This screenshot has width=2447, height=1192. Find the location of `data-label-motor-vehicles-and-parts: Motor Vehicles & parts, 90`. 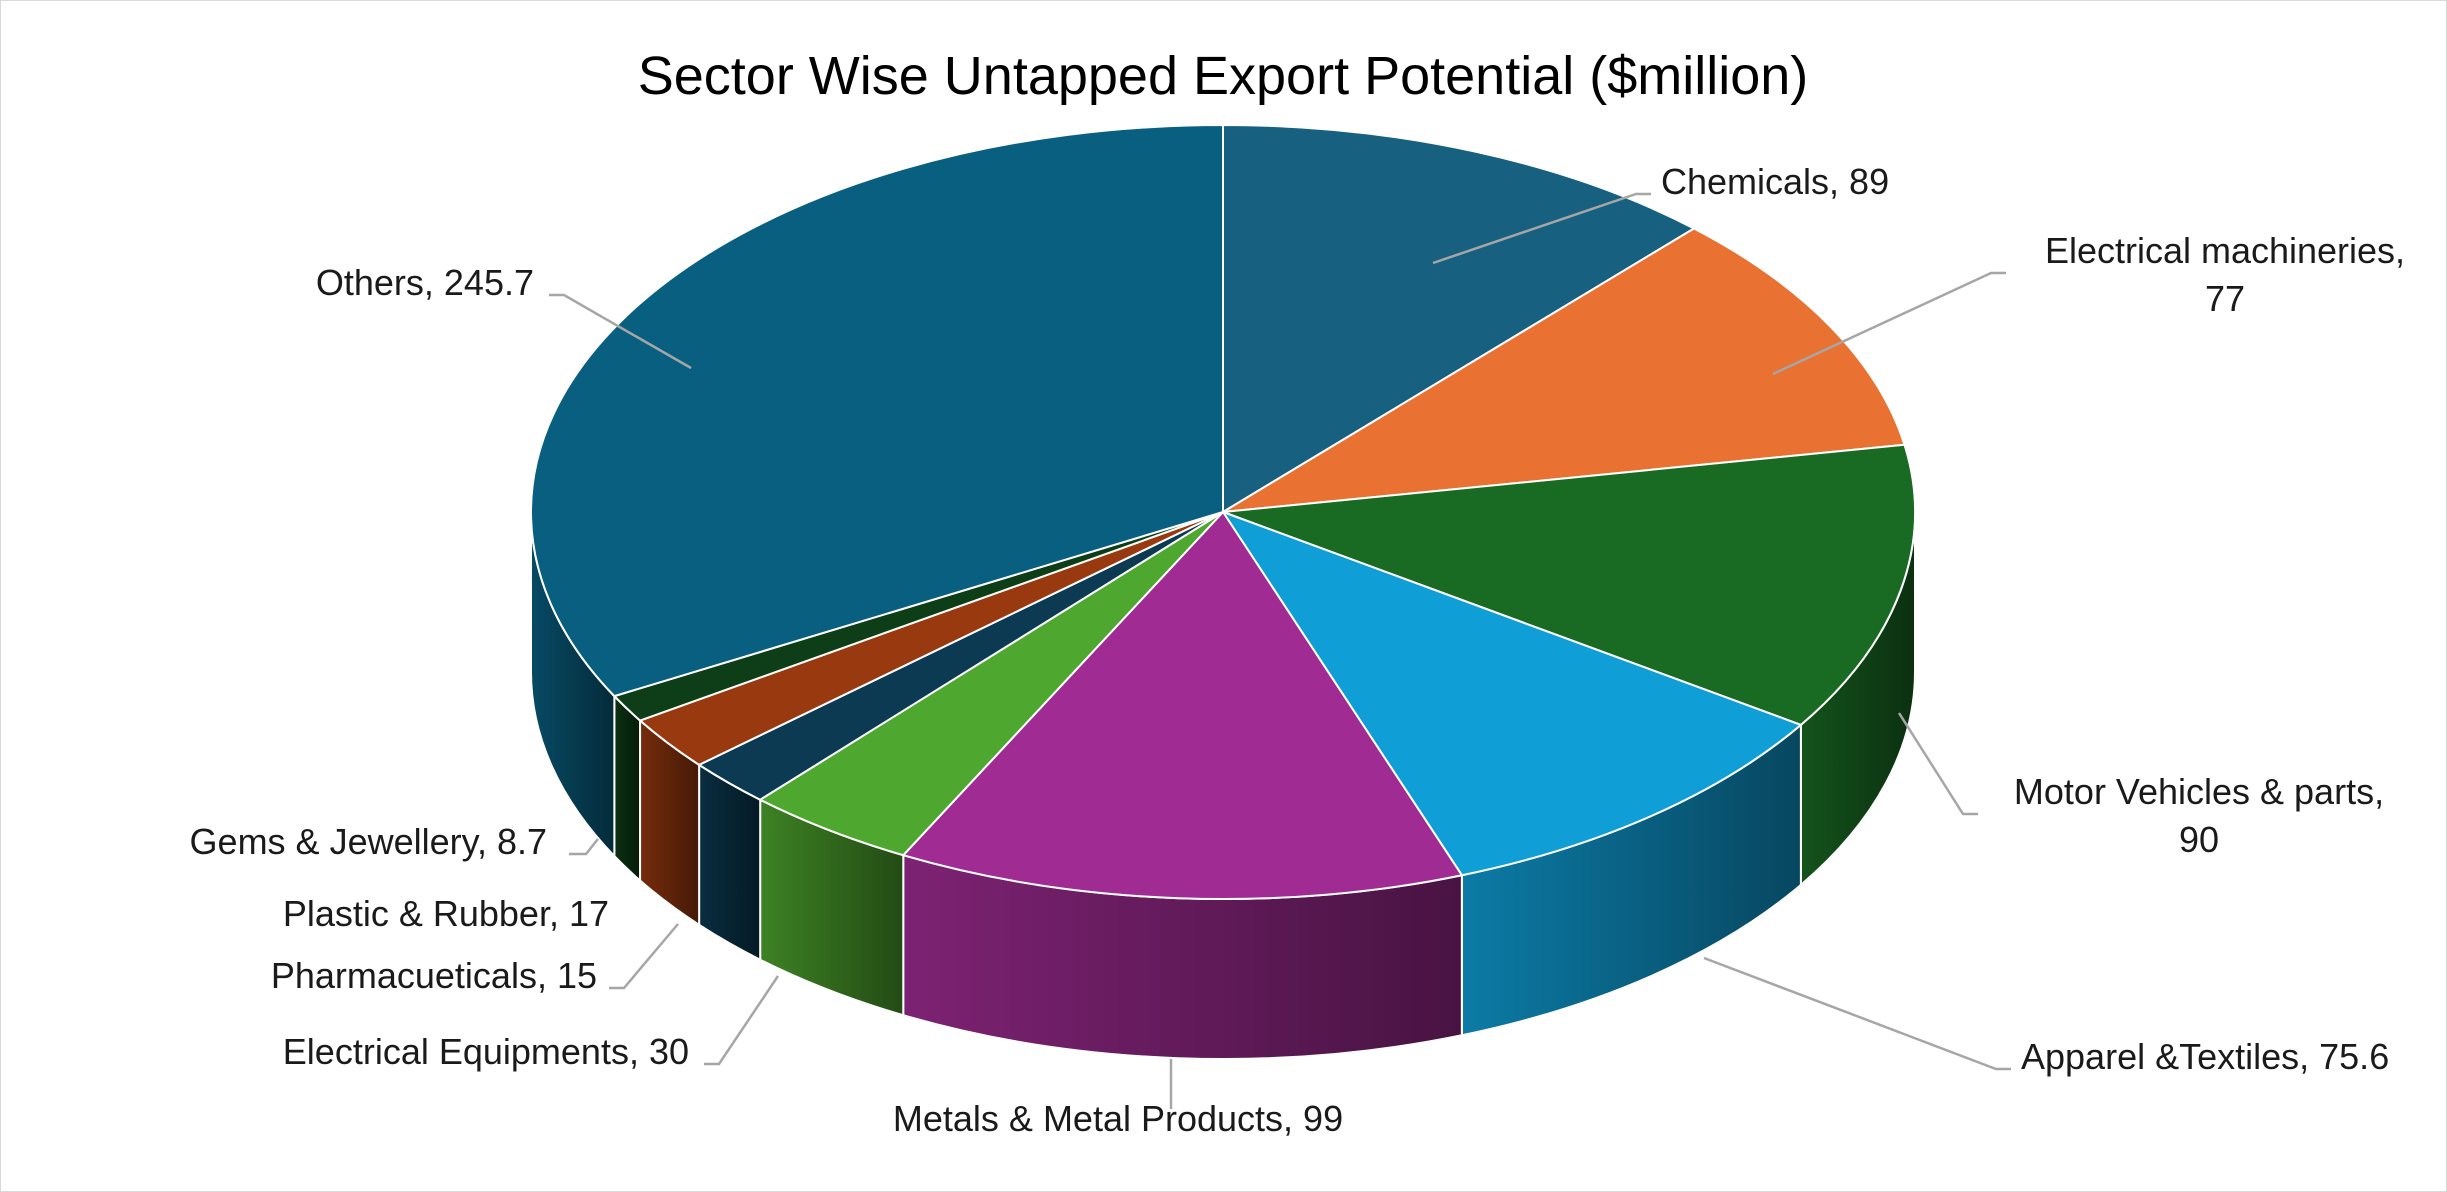

data-label-motor-vehicles-and-parts: Motor Vehicles & parts, 90 is located at coordinates (2199, 815).